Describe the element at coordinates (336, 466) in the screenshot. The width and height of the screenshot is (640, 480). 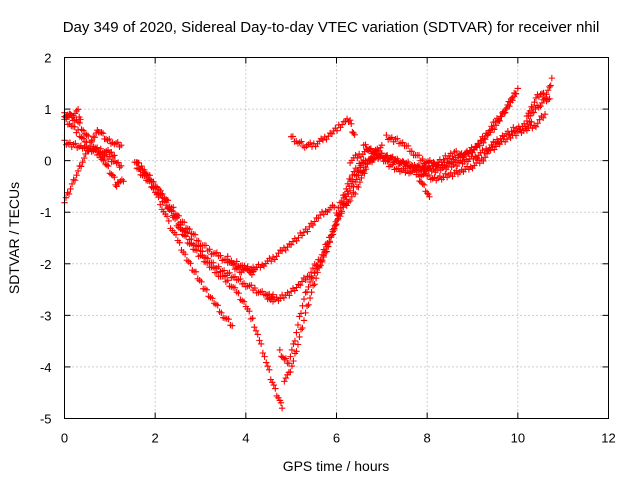
I see `x-axis-label: GPS time / hours` at that location.